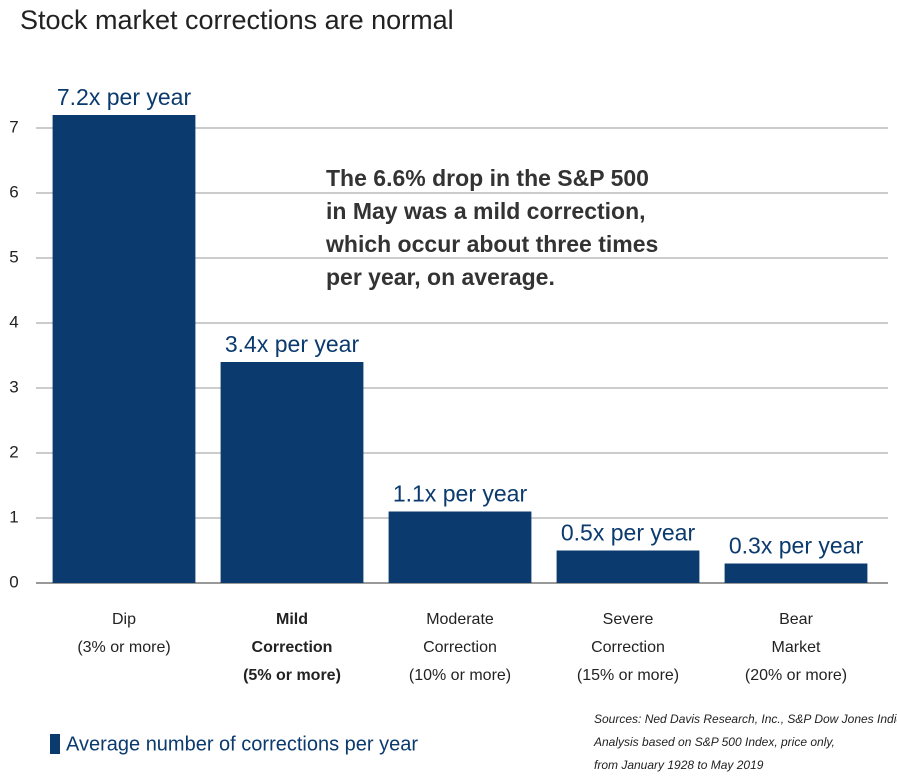  I want to click on annotation: in May was a mild correction,, so click(486, 211).